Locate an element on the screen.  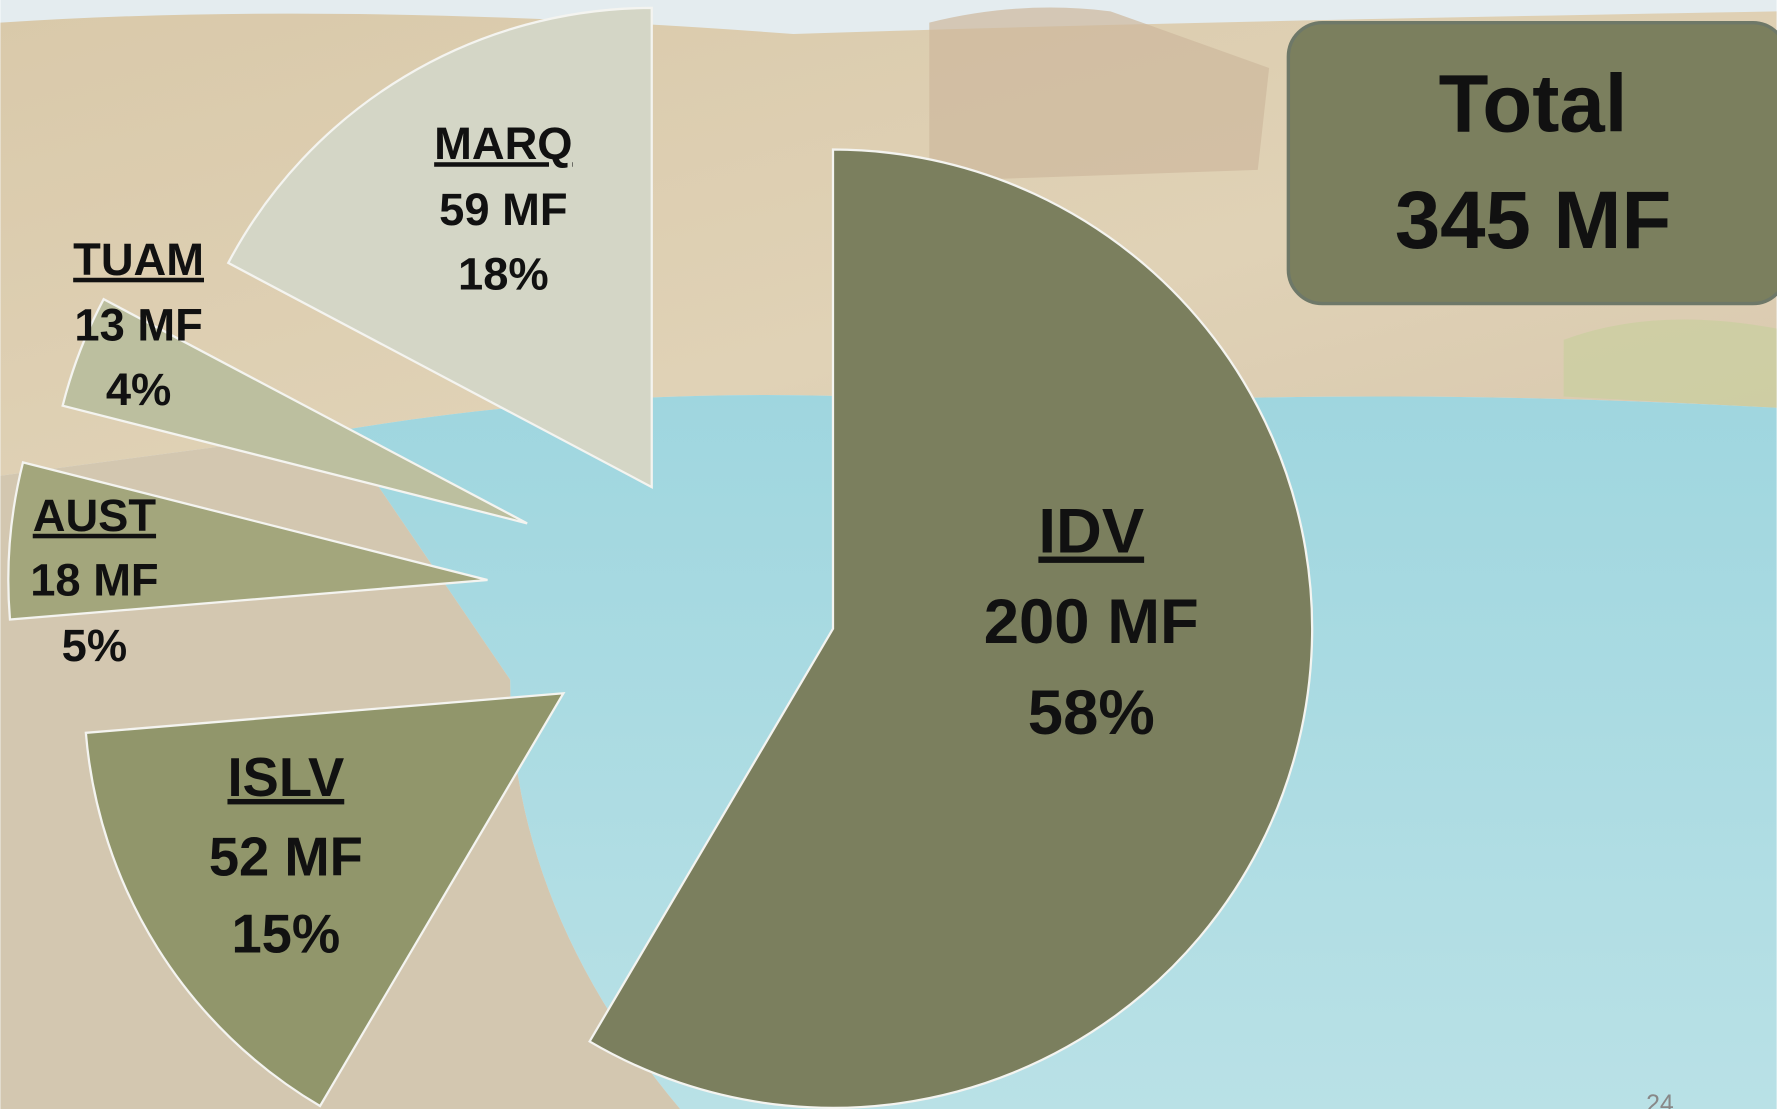
slice-percent-label: 4% is located at coordinates (138, 389).